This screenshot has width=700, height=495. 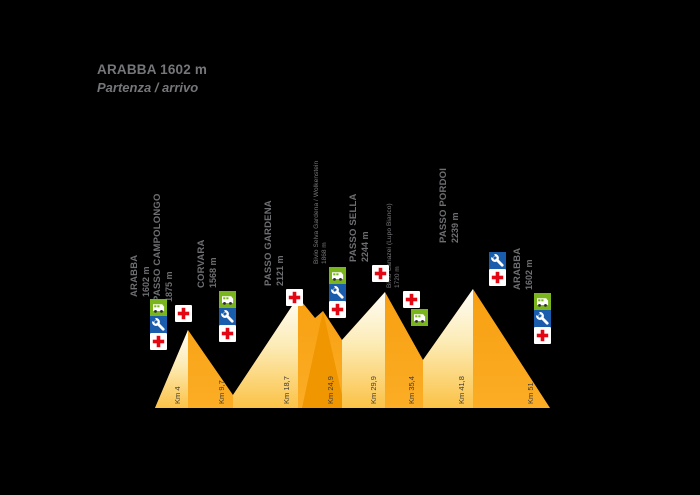 I want to click on station-altitude: 2244 m, so click(x=364, y=246).